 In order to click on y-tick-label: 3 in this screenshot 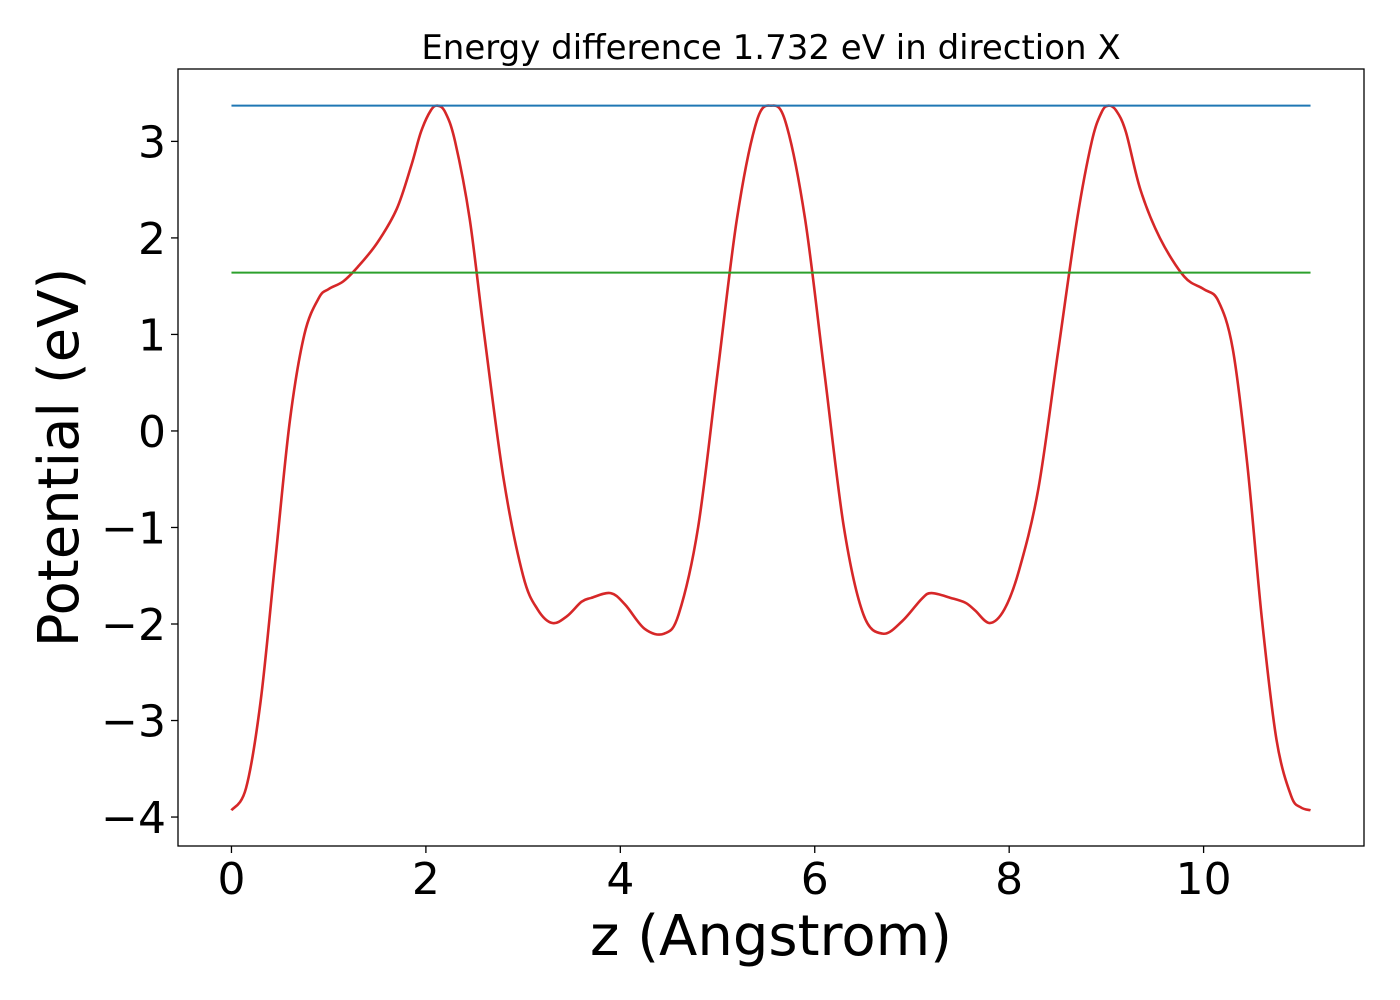, I will do `click(152, 142)`.